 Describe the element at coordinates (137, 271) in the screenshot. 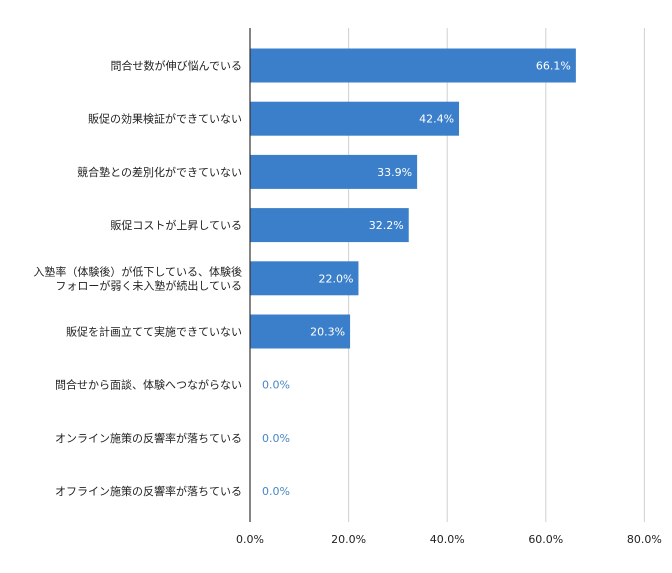

I see `category-label: 入塾率（体験後）が低下している、体験後` at that location.